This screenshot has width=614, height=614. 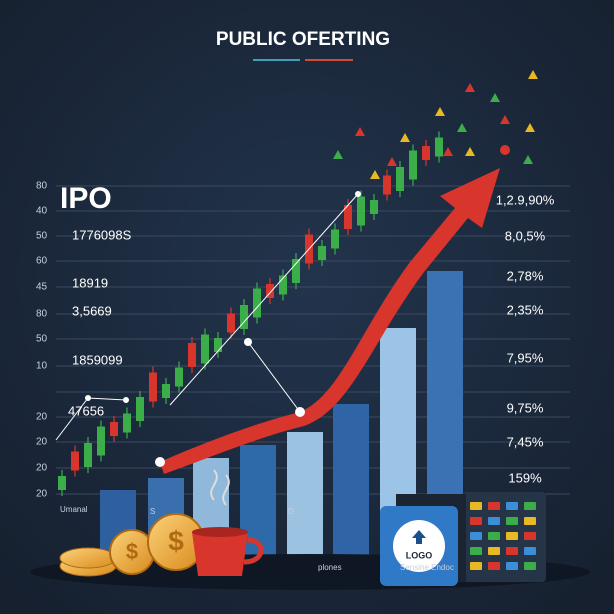 What do you see at coordinates (90, 282) in the screenshot?
I see `note: 18919` at bounding box center [90, 282].